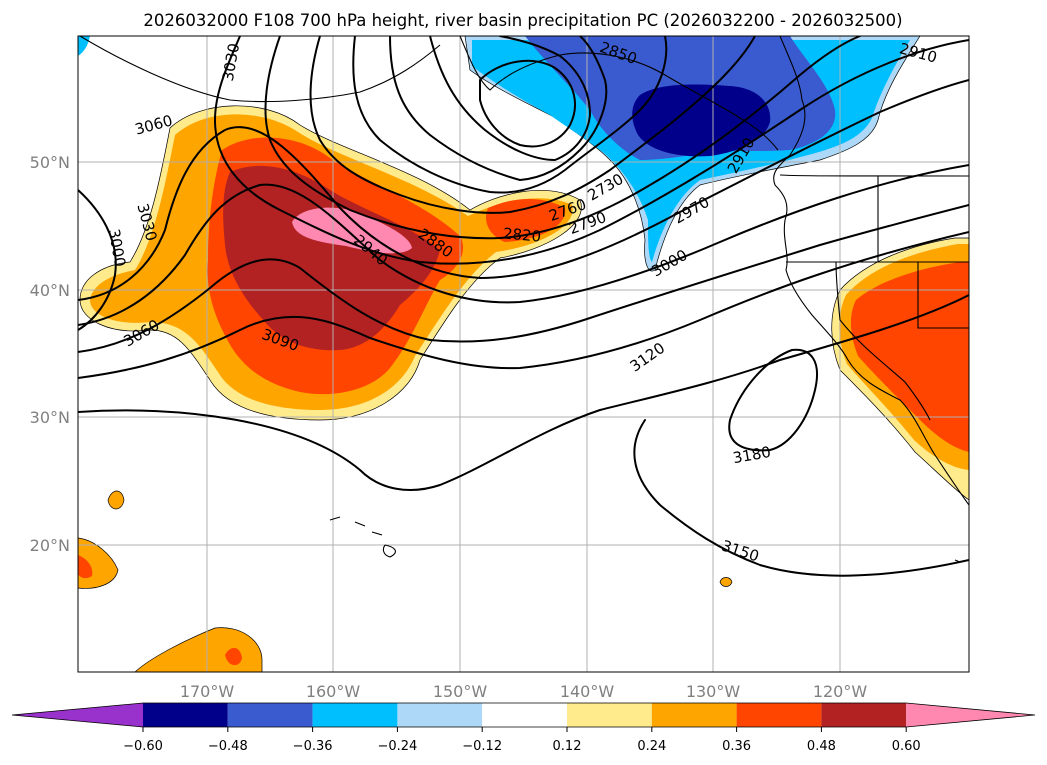  I want to click on lon-tick: 130°W, so click(713, 691).